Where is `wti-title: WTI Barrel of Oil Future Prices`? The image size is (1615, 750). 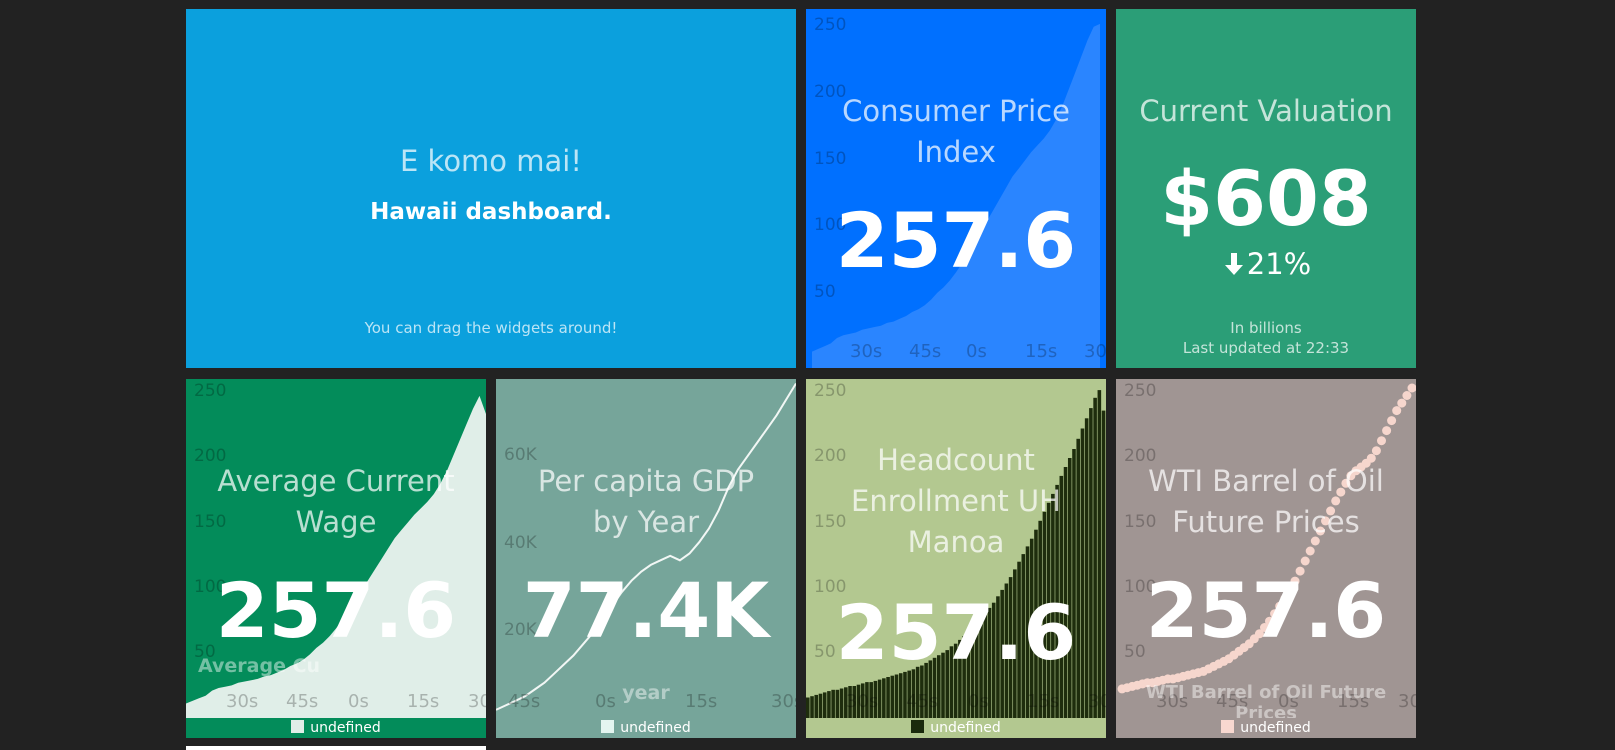
wti-title: WTI Barrel of Oil Future Prices is located at coordinates (1266, 501).